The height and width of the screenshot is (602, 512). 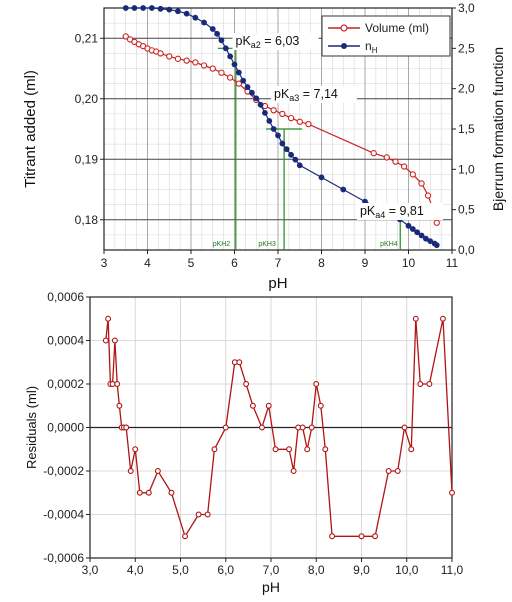 I want to click on annotation-bg, so click(x=399, y=211).